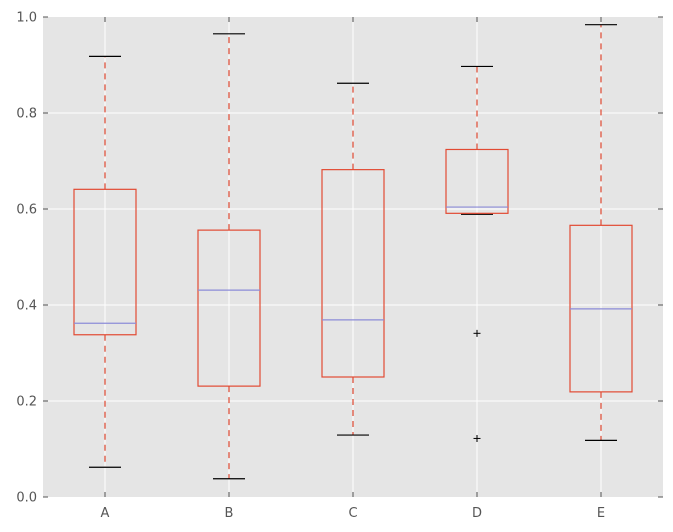 The image size is (673, 532). I want to click on box-group-a, so click(105, 261).